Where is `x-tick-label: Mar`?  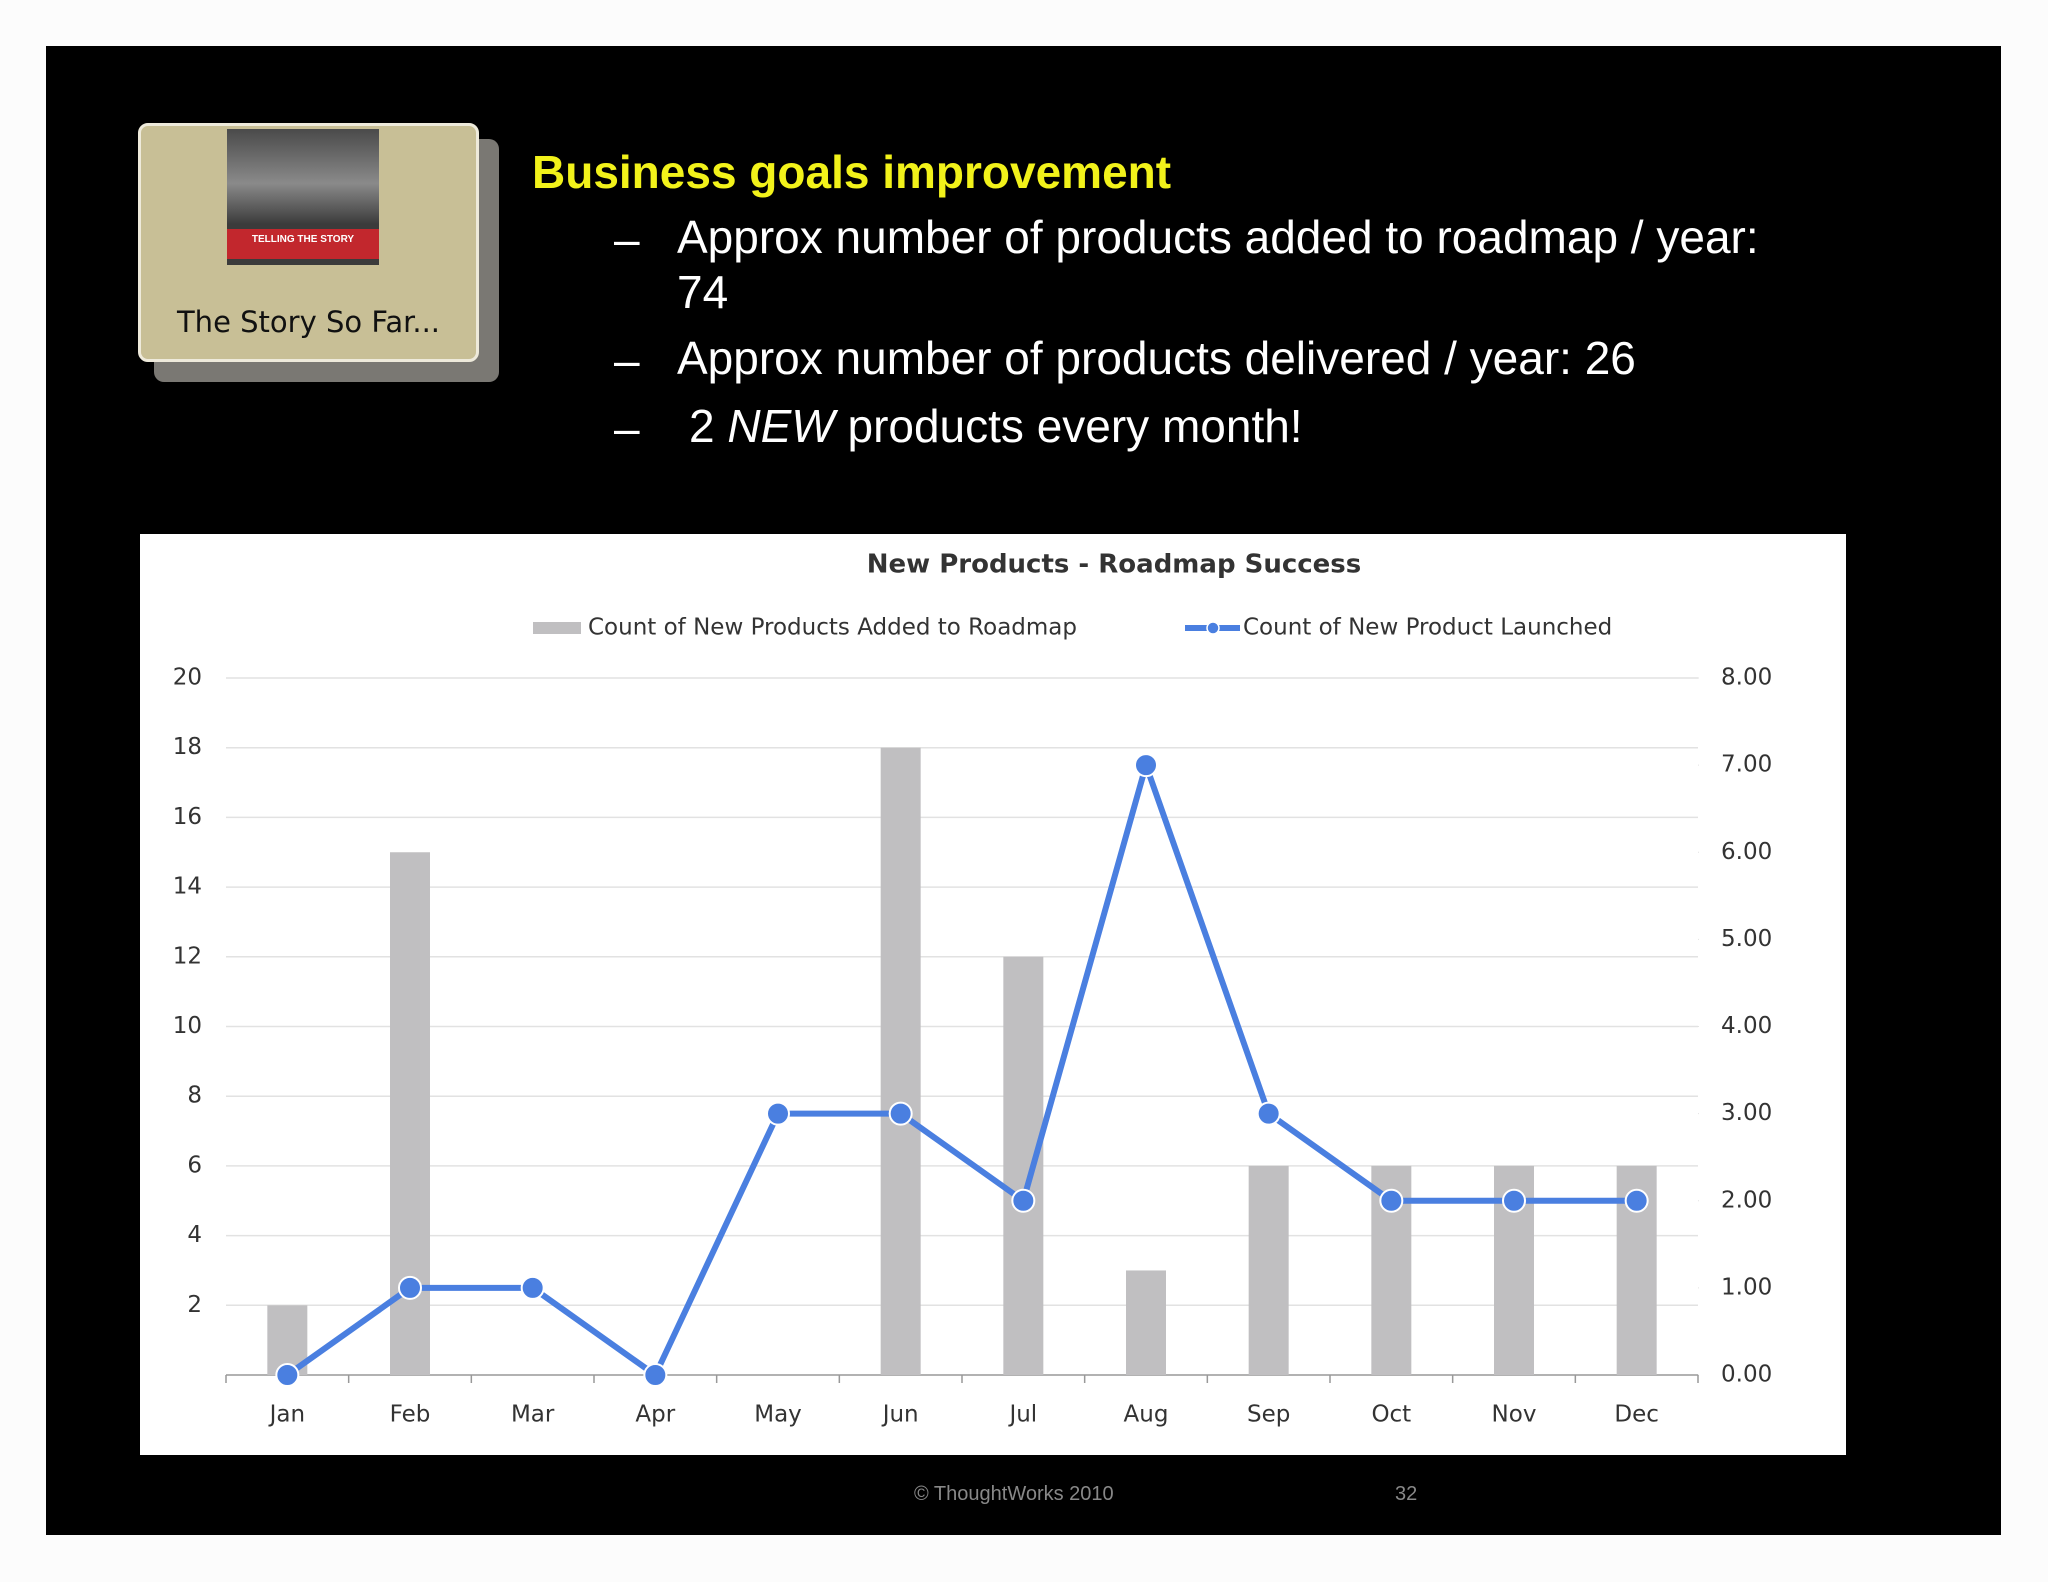
x-tick-label: Mar is located at coordinates (533, 1415).